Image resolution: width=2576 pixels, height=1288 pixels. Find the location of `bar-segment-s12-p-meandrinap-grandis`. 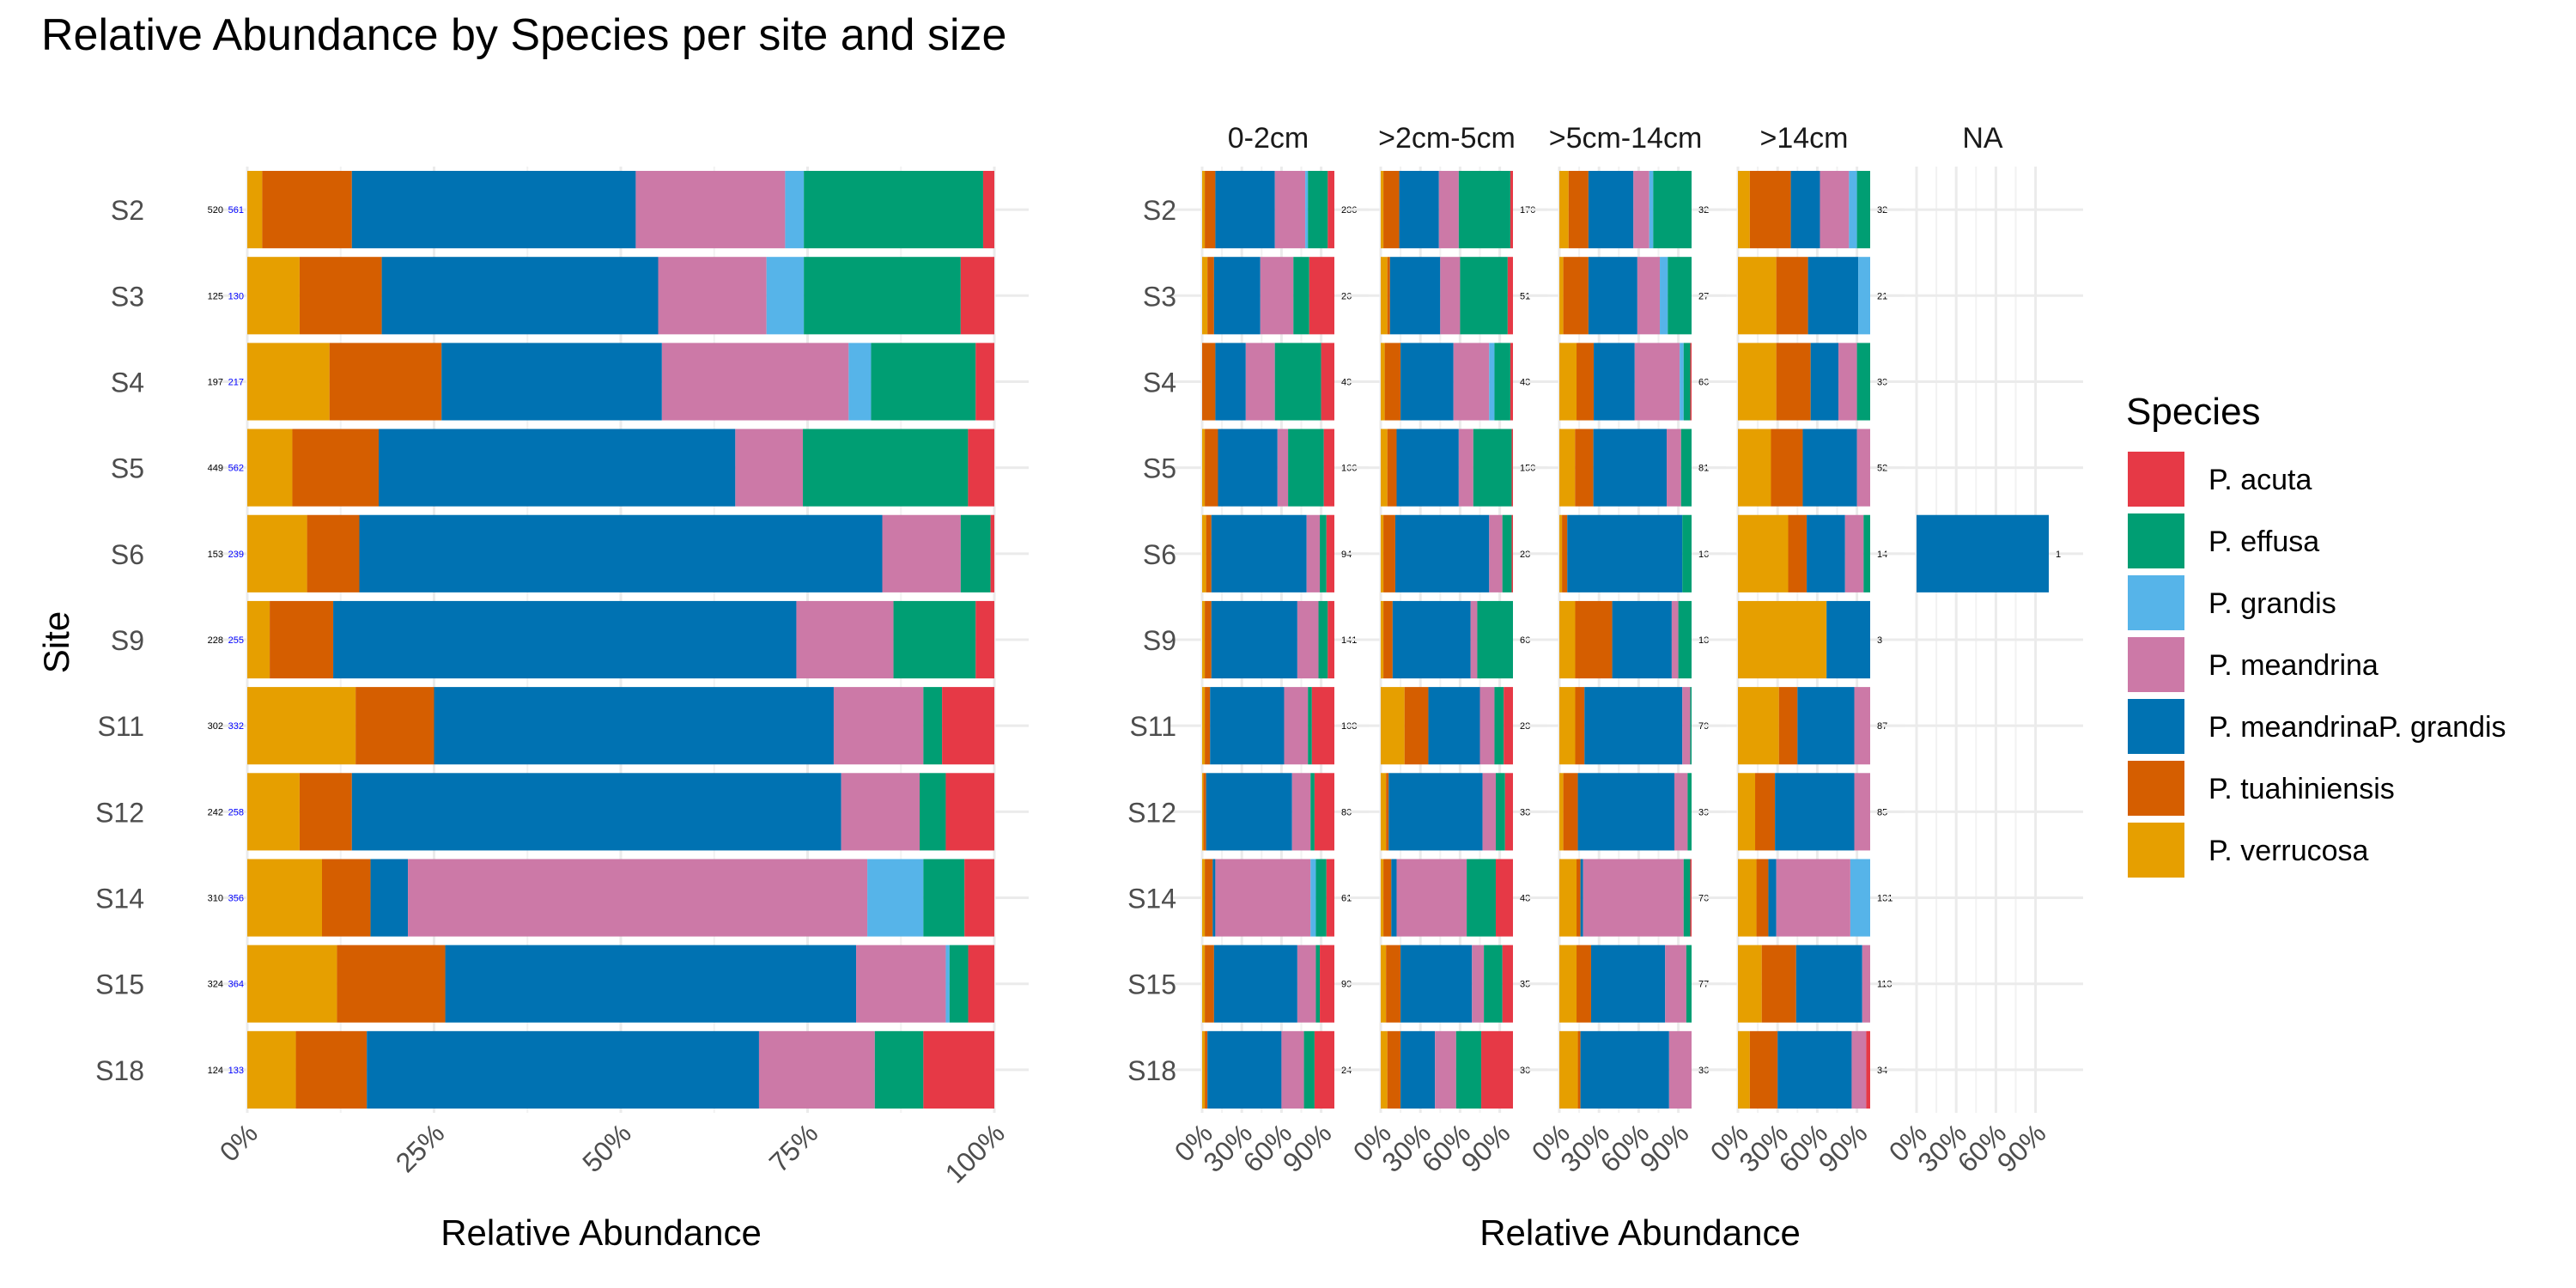

bar-segment-s12-p-meandrinap-grandis is located at coordinates (596, 812).